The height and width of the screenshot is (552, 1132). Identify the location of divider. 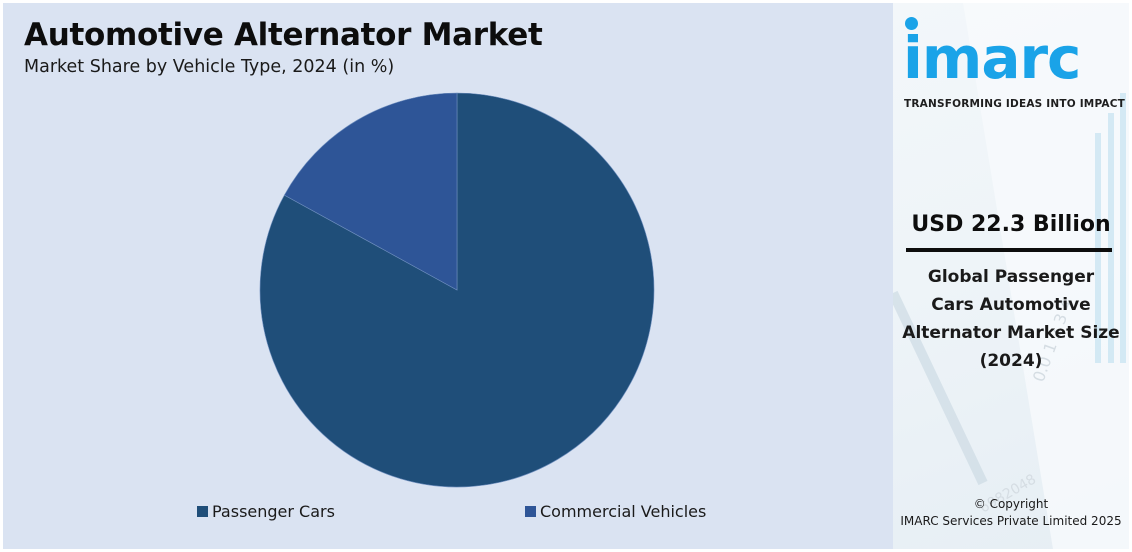
(1009, 250).